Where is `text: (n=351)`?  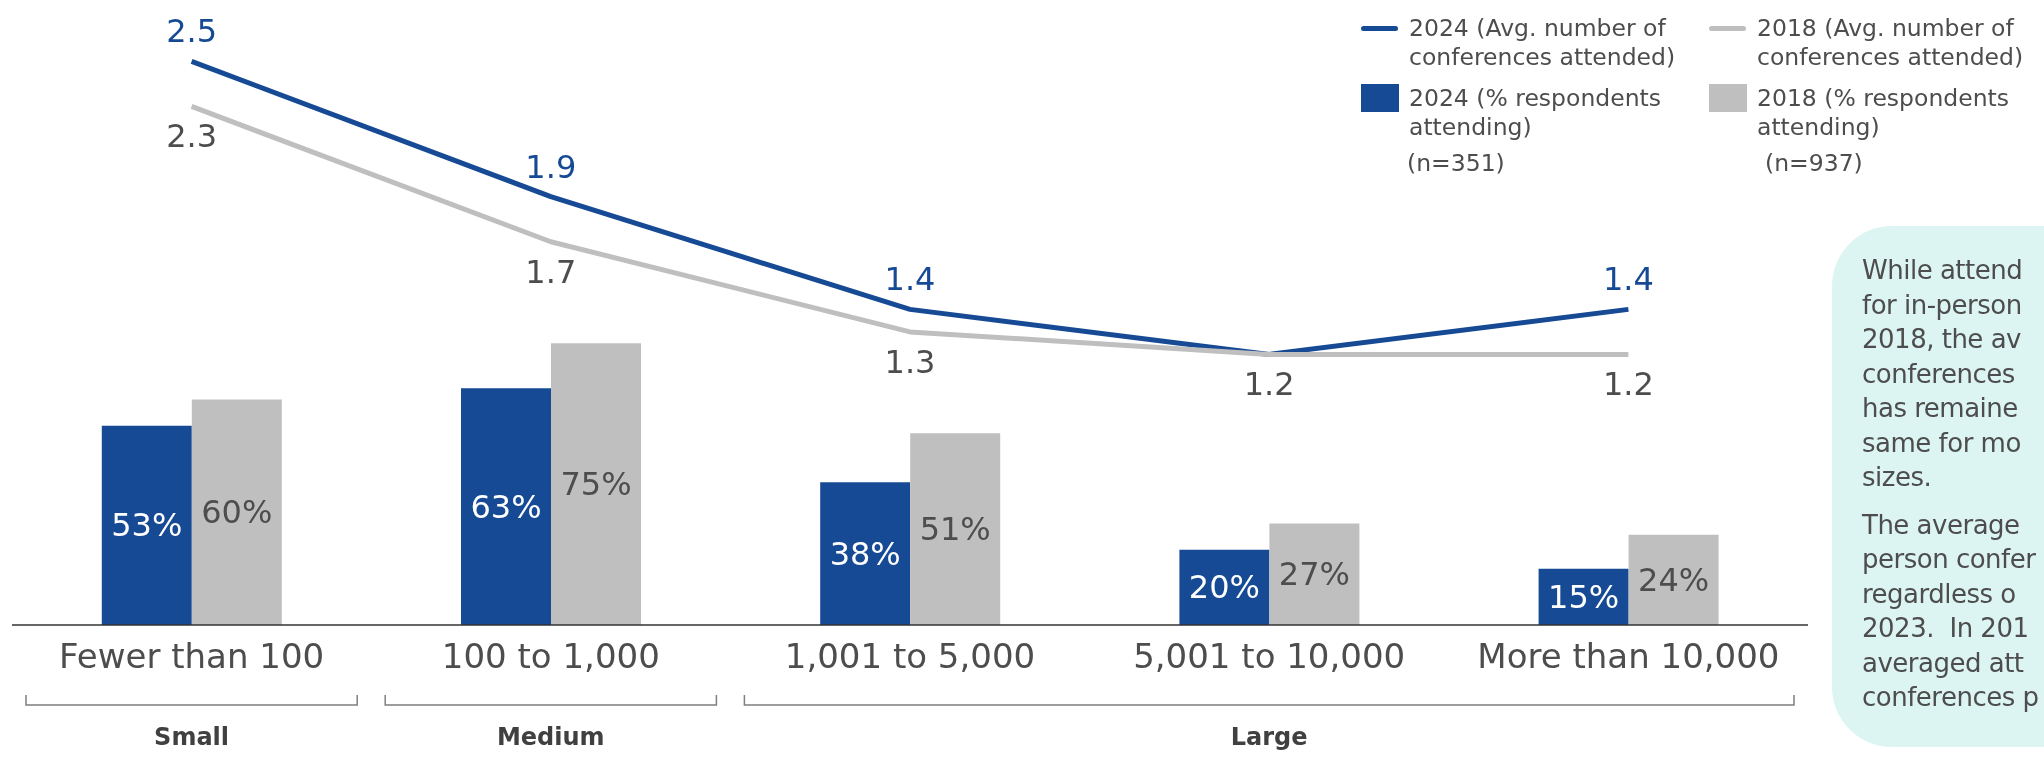
text: (n=351) is located at coordinates (1456, 163).